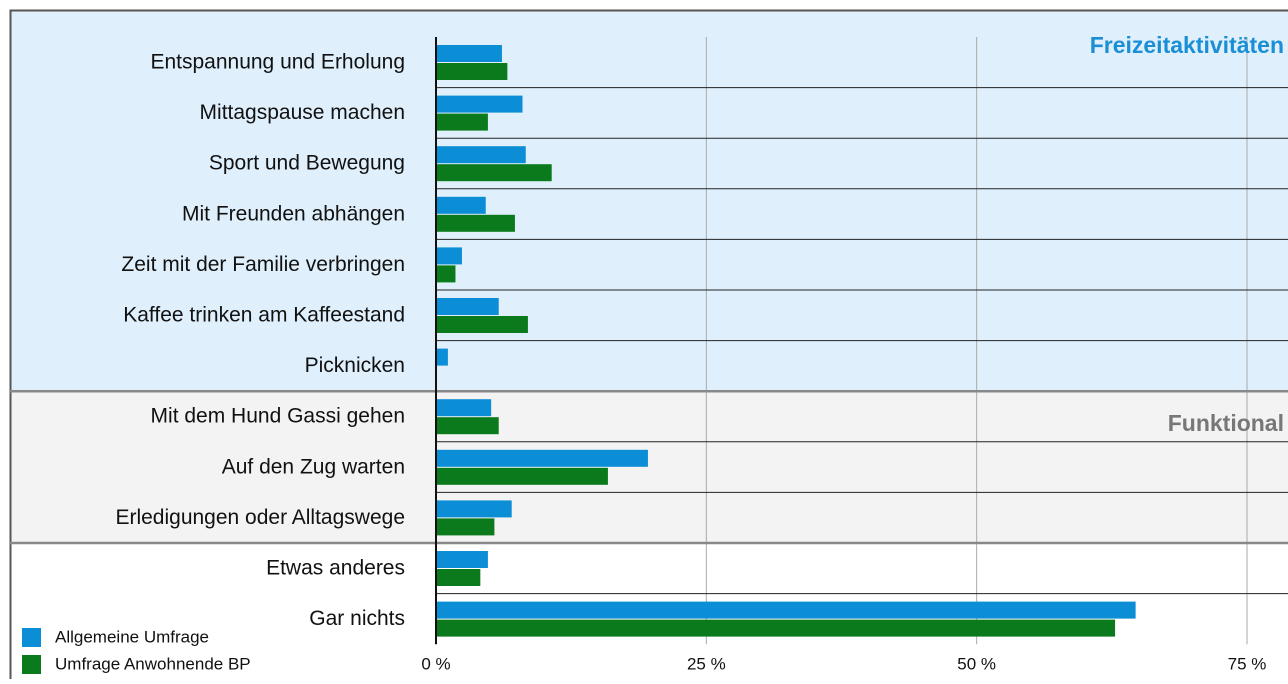  Describe the element at coordinates (263, 264) in the screenshot. I see `category-label: Zeit mit der Familie verbringen` at that location.